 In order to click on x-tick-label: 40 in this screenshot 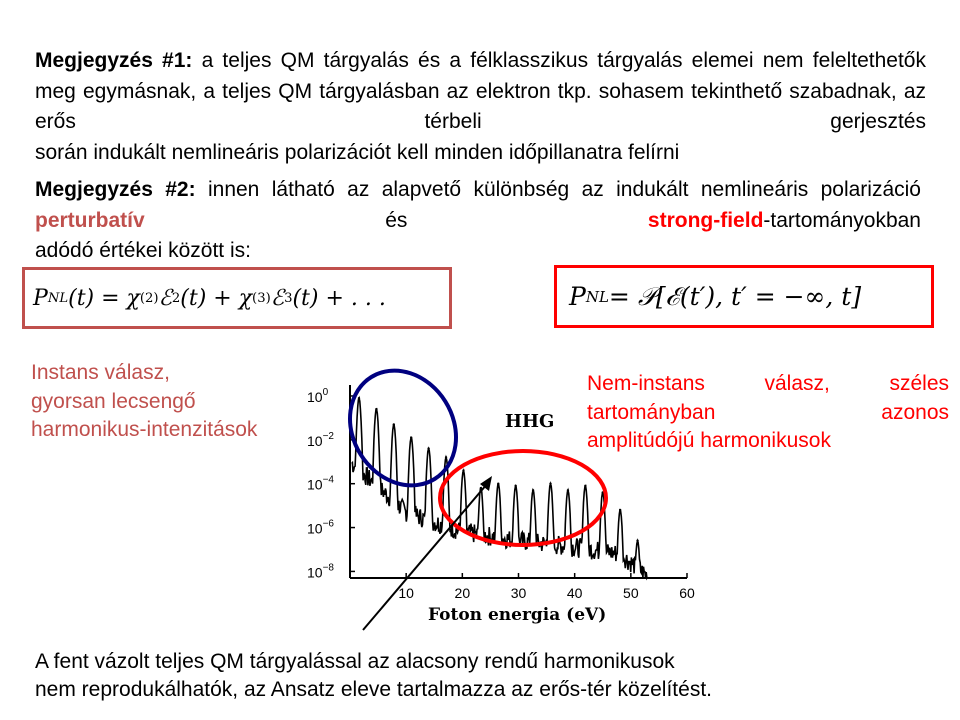, I will do `click(575, 593)`.